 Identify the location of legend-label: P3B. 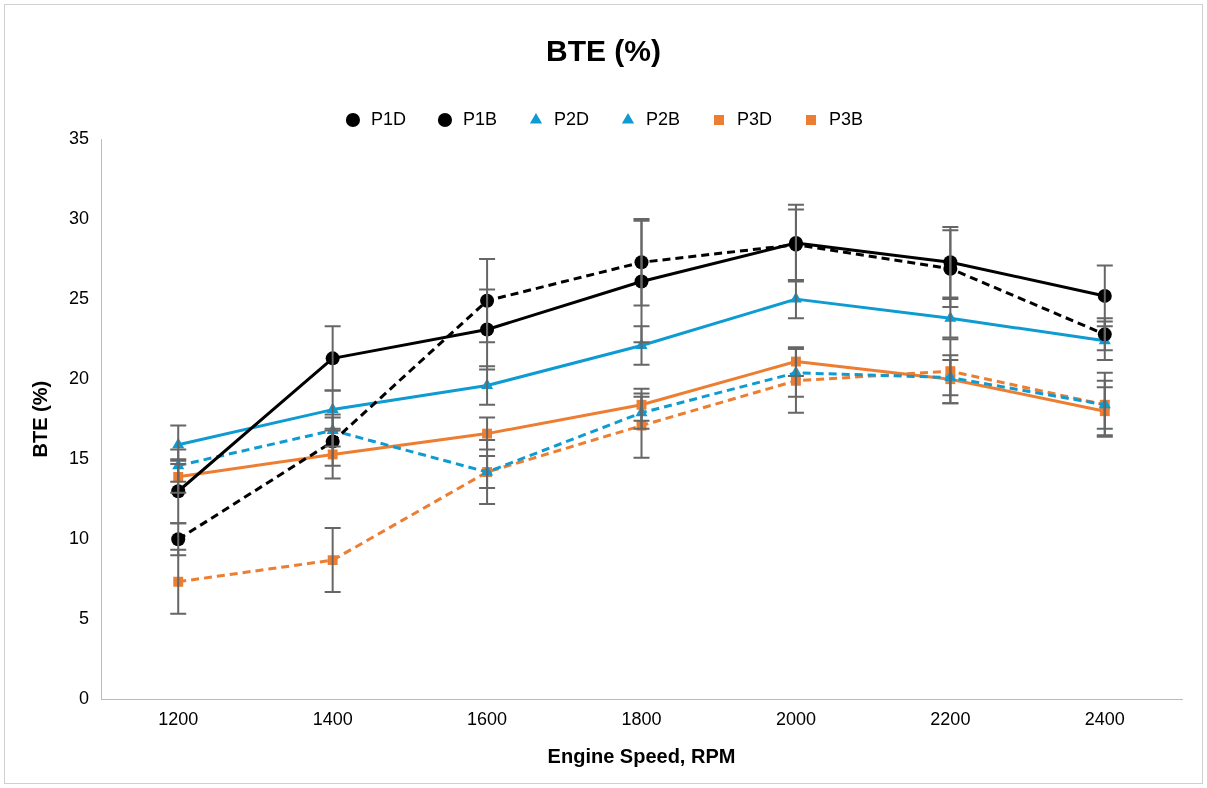
(846, 118).